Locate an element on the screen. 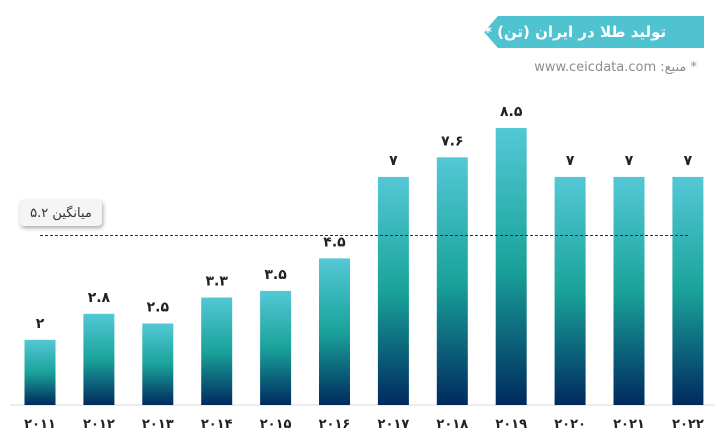 The image size is (725, 439). x-tick-label-7: ۲۰۱۸ is located at coordinates (452, 424).